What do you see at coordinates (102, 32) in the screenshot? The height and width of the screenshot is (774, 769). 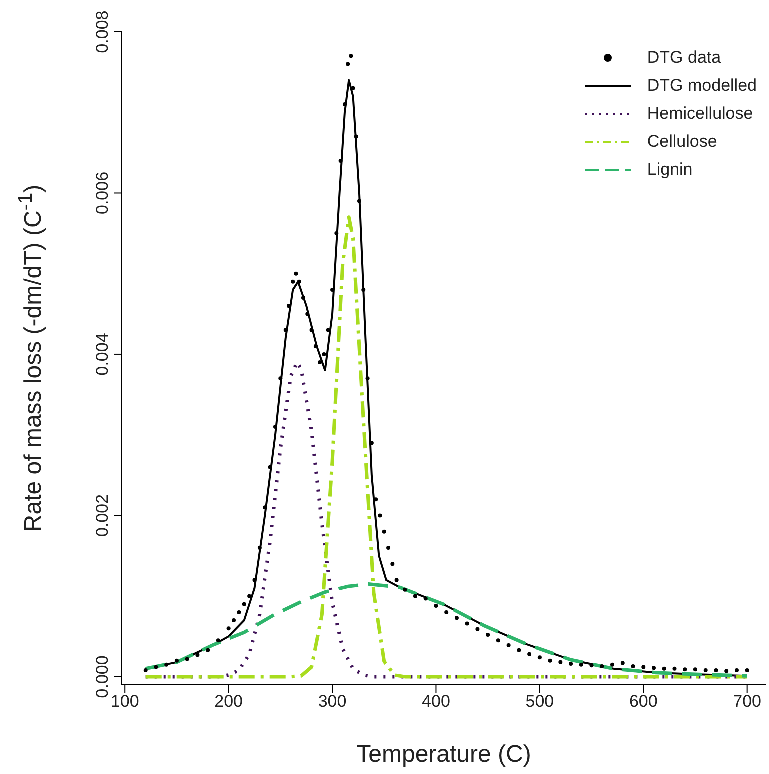 I see `y-tick-label: 0.008` at bounding box center [102, 32].